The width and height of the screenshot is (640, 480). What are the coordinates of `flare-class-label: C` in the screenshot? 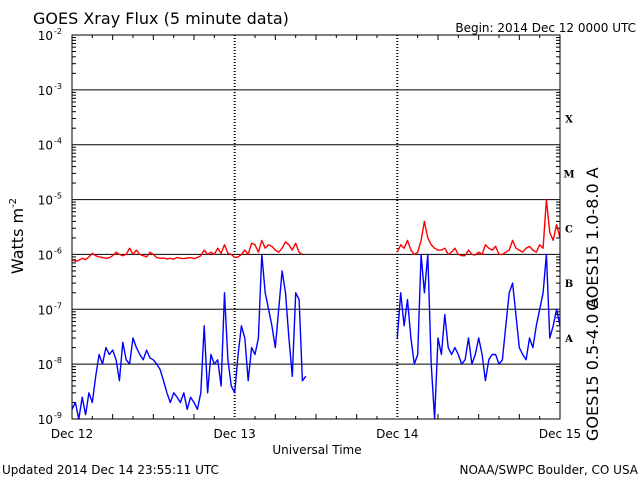 It's located at (569, 229).